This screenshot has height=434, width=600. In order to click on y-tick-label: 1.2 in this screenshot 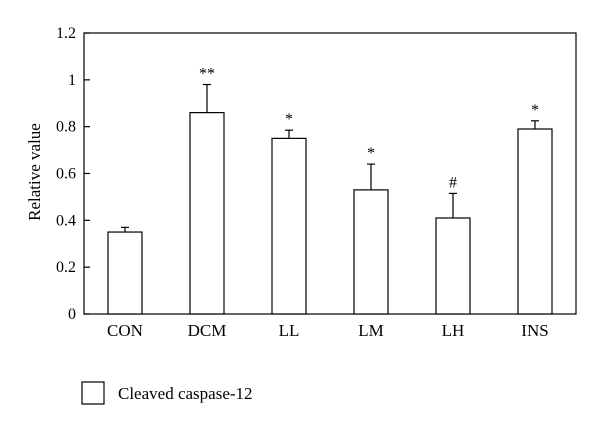, I will do `click(66, 33)`.